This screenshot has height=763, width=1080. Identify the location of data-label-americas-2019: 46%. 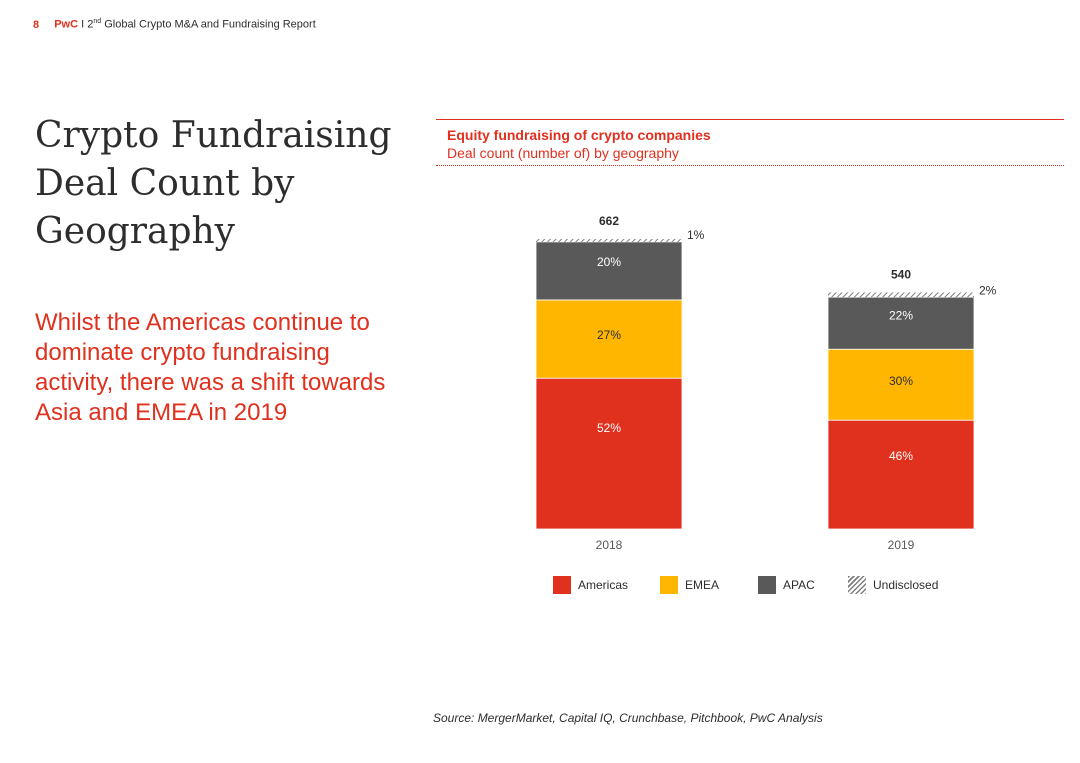
(901, 456).